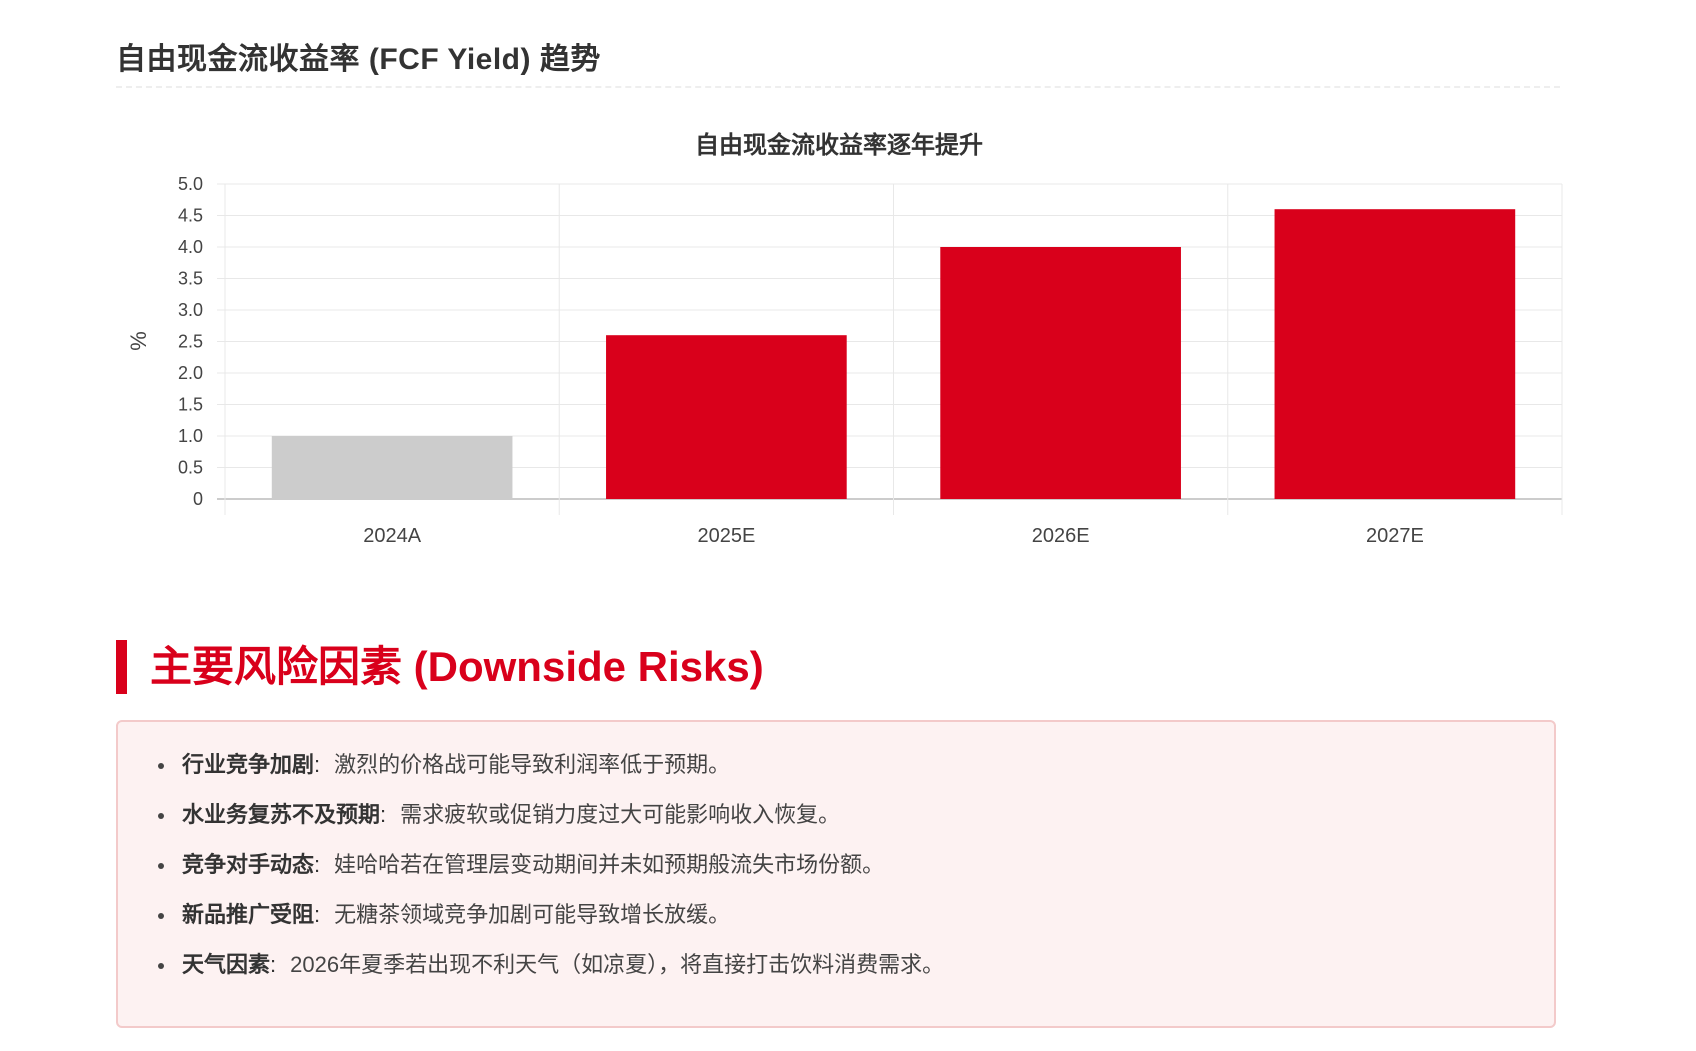 This screenshot has width=1696, height=1051. I want to click on y-tick-label: 2.5, so click(190, 342).